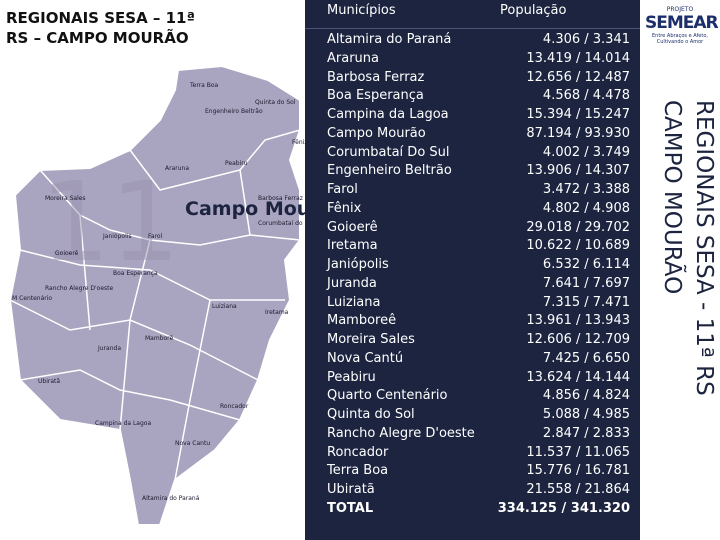 This screenshot has width=720, height=540. I want to click on map-label: Roncador, so click(234, 406).